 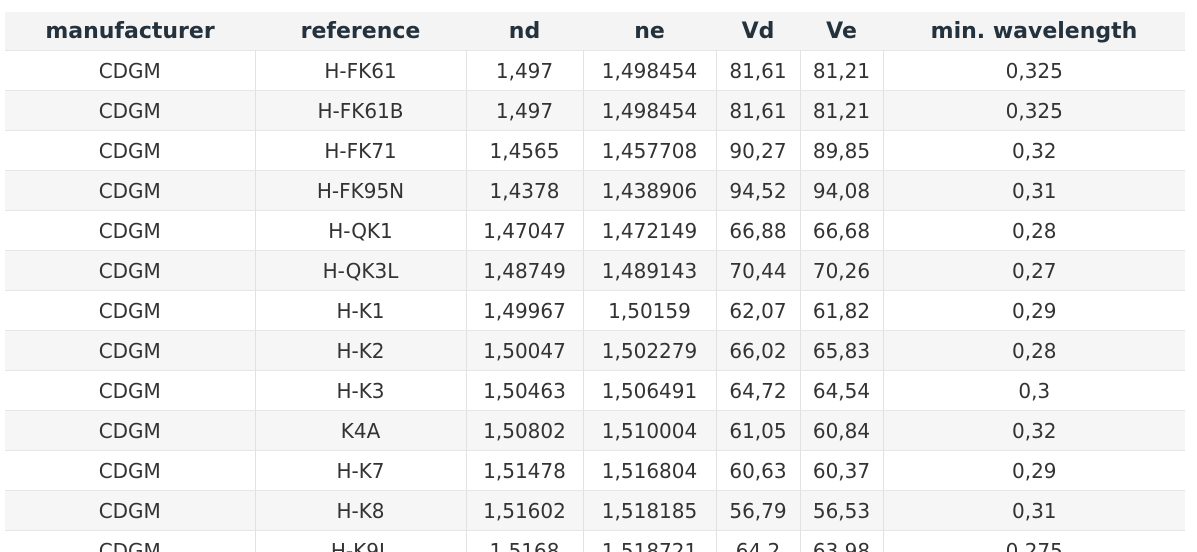 I want to click on table-cell: 0,3, so click(x=1033, y=390).